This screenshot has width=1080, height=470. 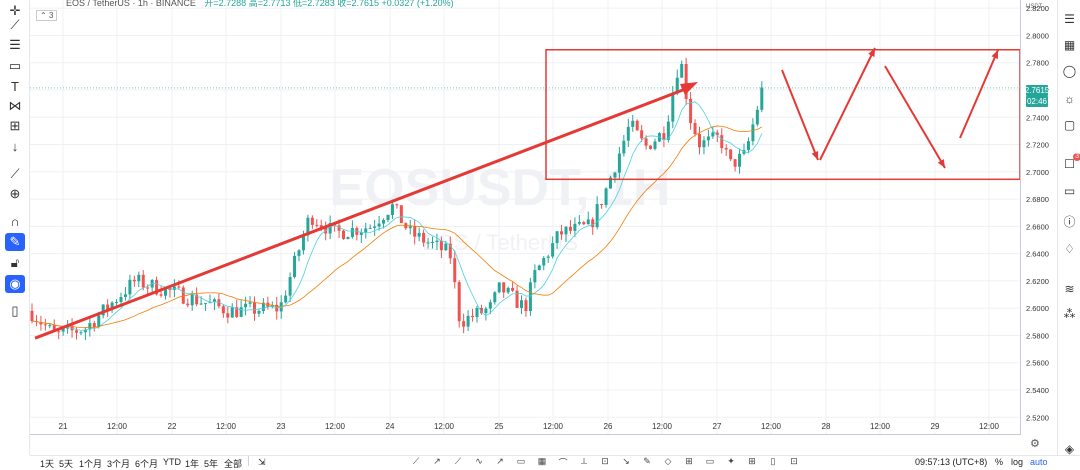 I want to click on range-5y: 5年, so click(x=211, y=464).